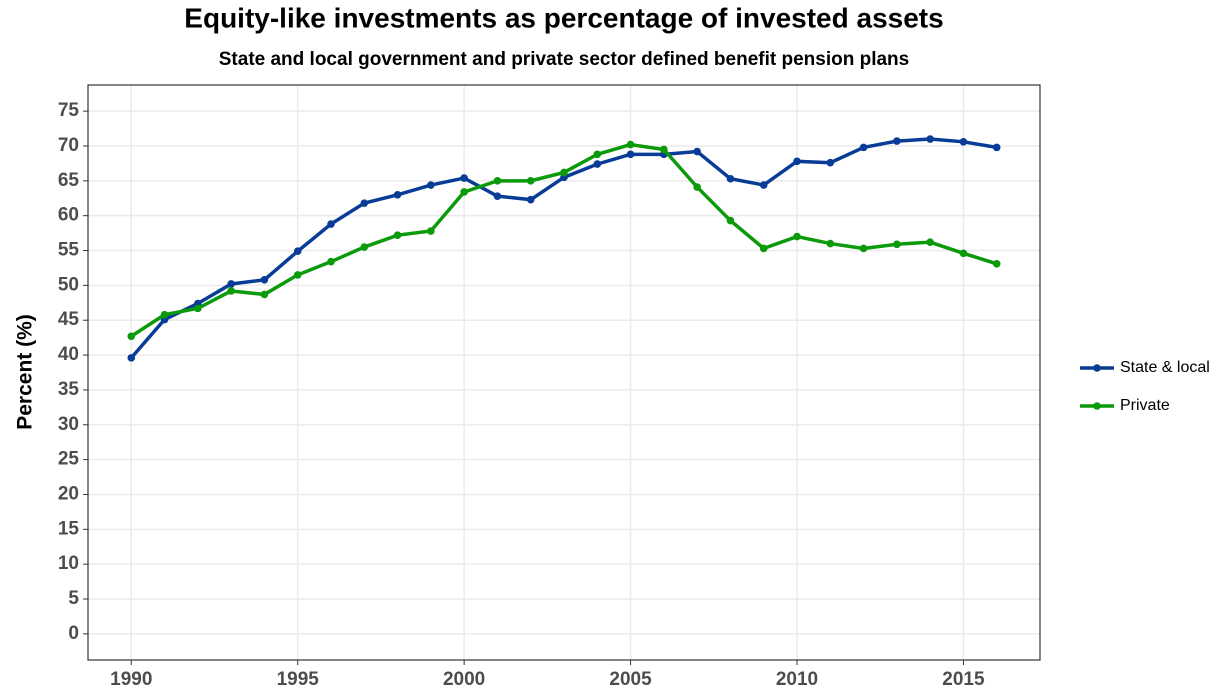 The image size is (1232, 699). What do you see at coordinates (797, 679) in the screenshot?
I see `x-tick-label: 2010` at bounding box center [797, 679].